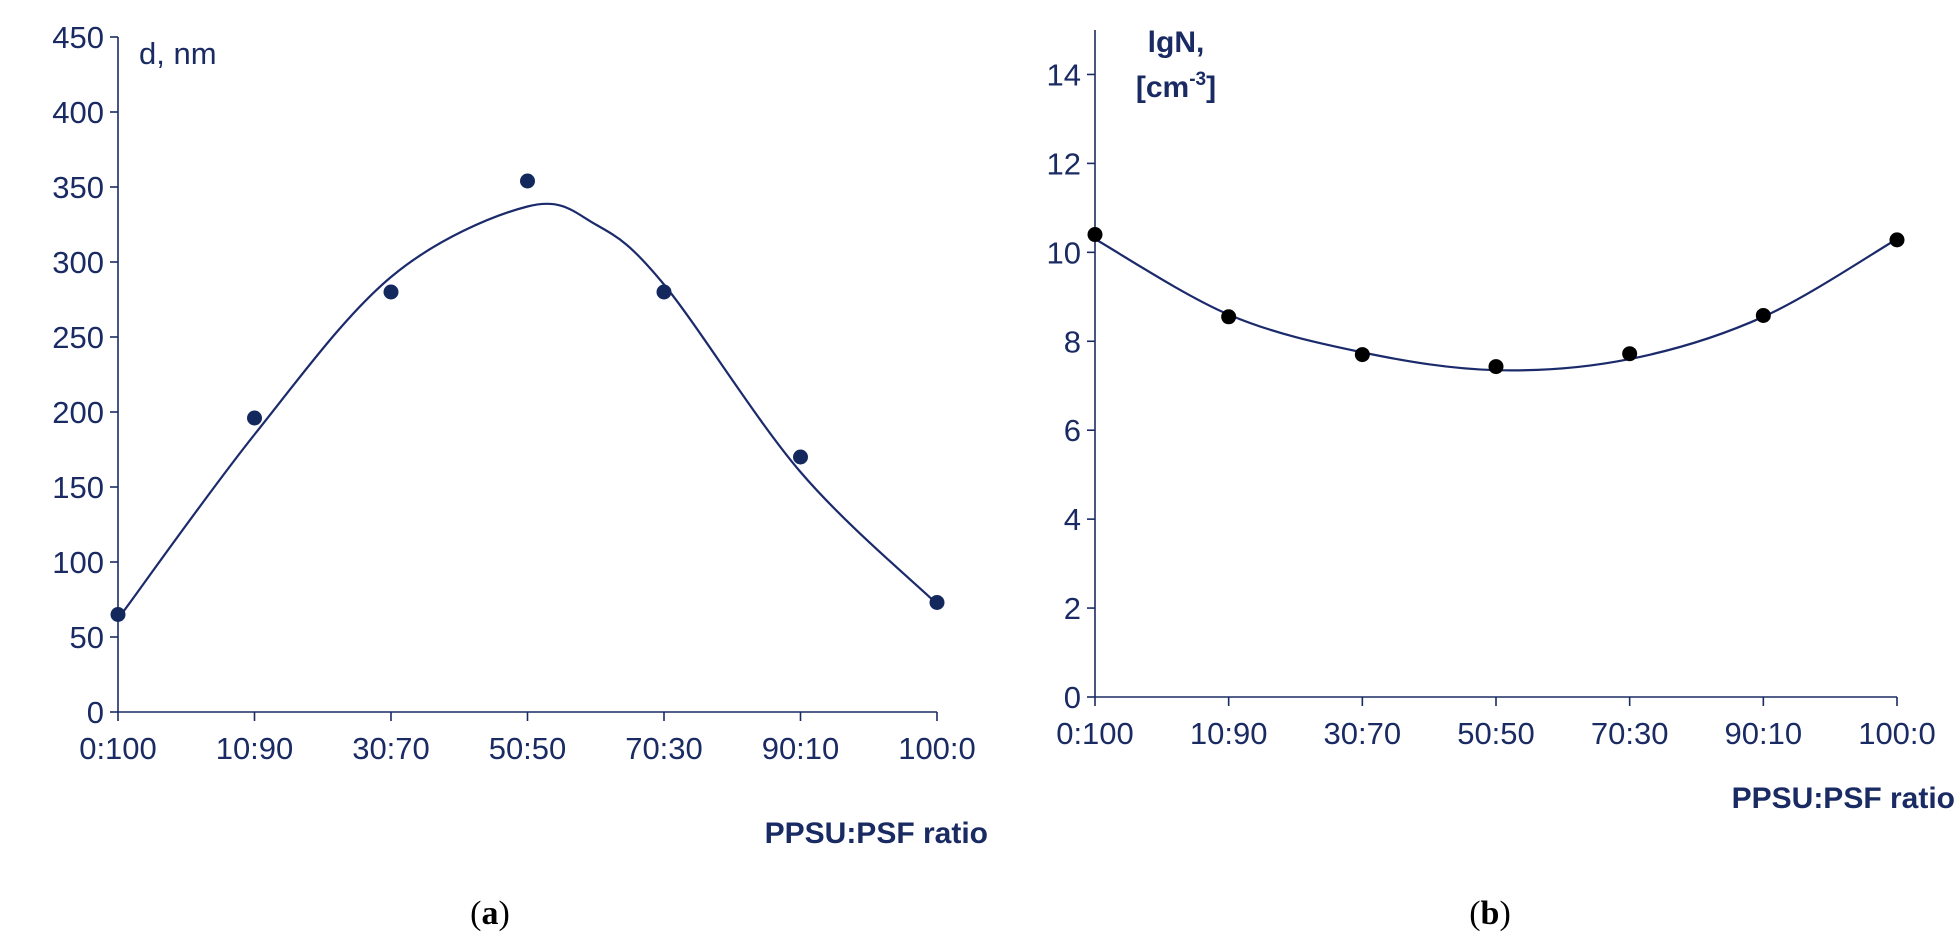 The height and width of the screenshot is (944, 1960). Describe the element at coordinates (78, 262) in the screenshot. I see `panel-a-y-tick-label: 300` at that location.